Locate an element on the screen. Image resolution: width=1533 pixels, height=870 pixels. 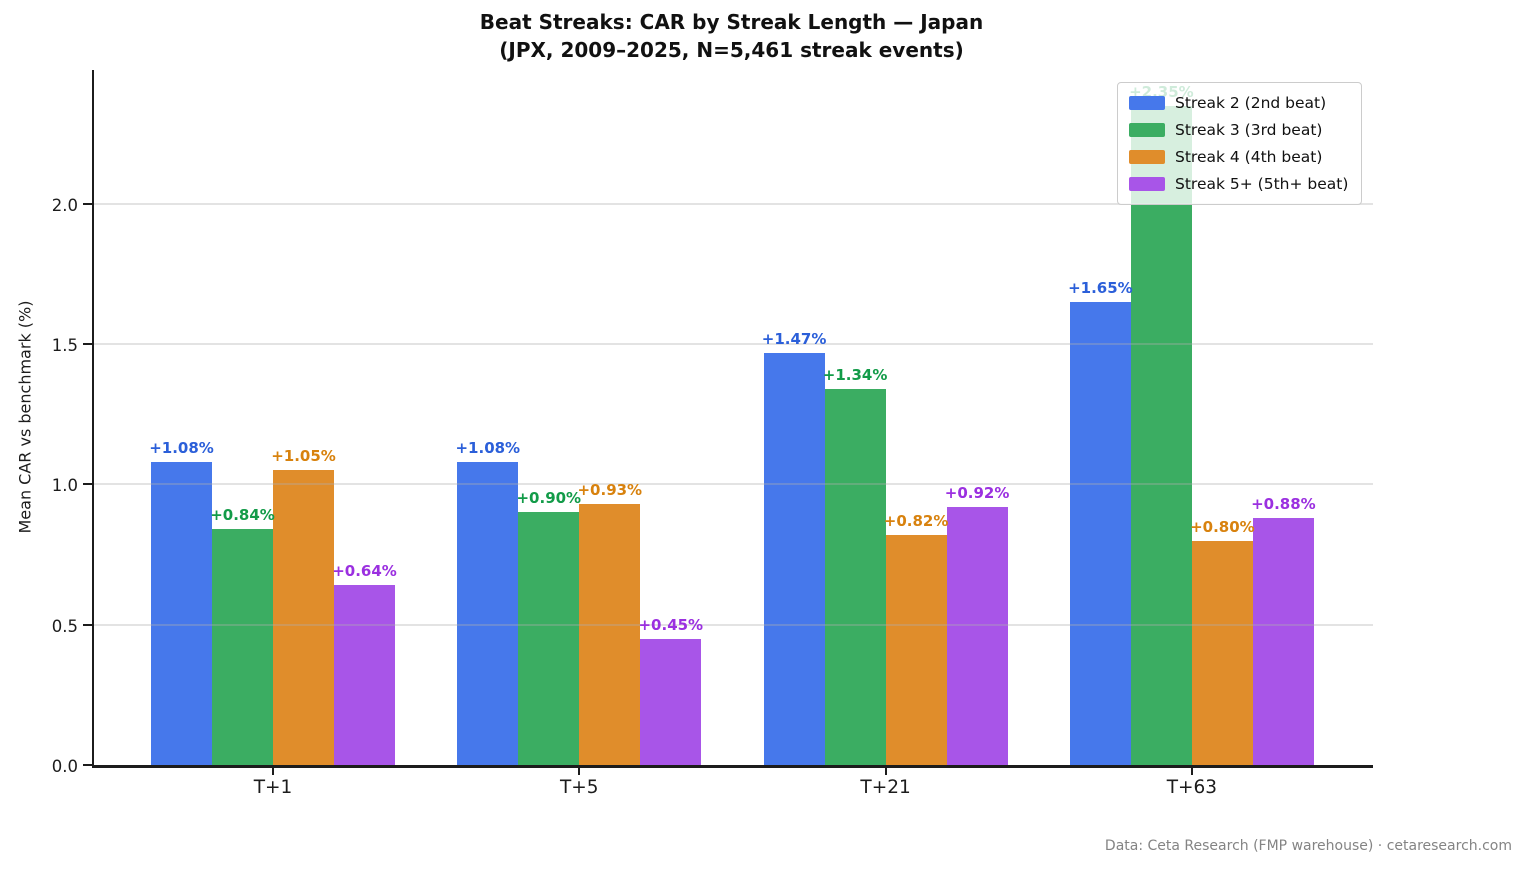
bar-value-label: +0.45% is located at coordinates (671, 624).